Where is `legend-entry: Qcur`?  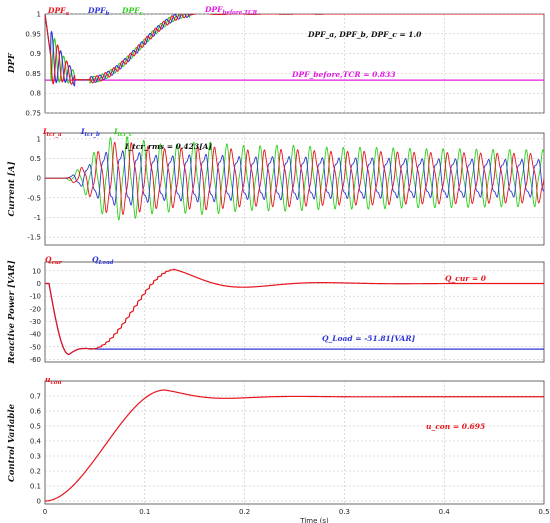 legend-entry: Qcur is located at coordinates (54, 260).